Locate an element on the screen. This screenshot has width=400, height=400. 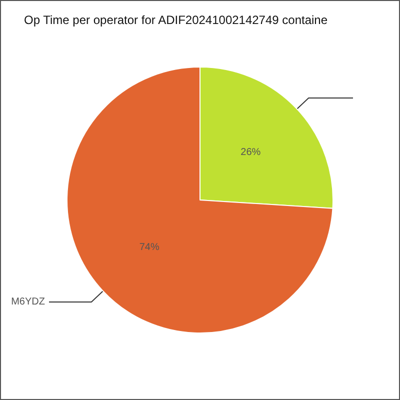
data-label: 74% is located at coordinates (149, 248).